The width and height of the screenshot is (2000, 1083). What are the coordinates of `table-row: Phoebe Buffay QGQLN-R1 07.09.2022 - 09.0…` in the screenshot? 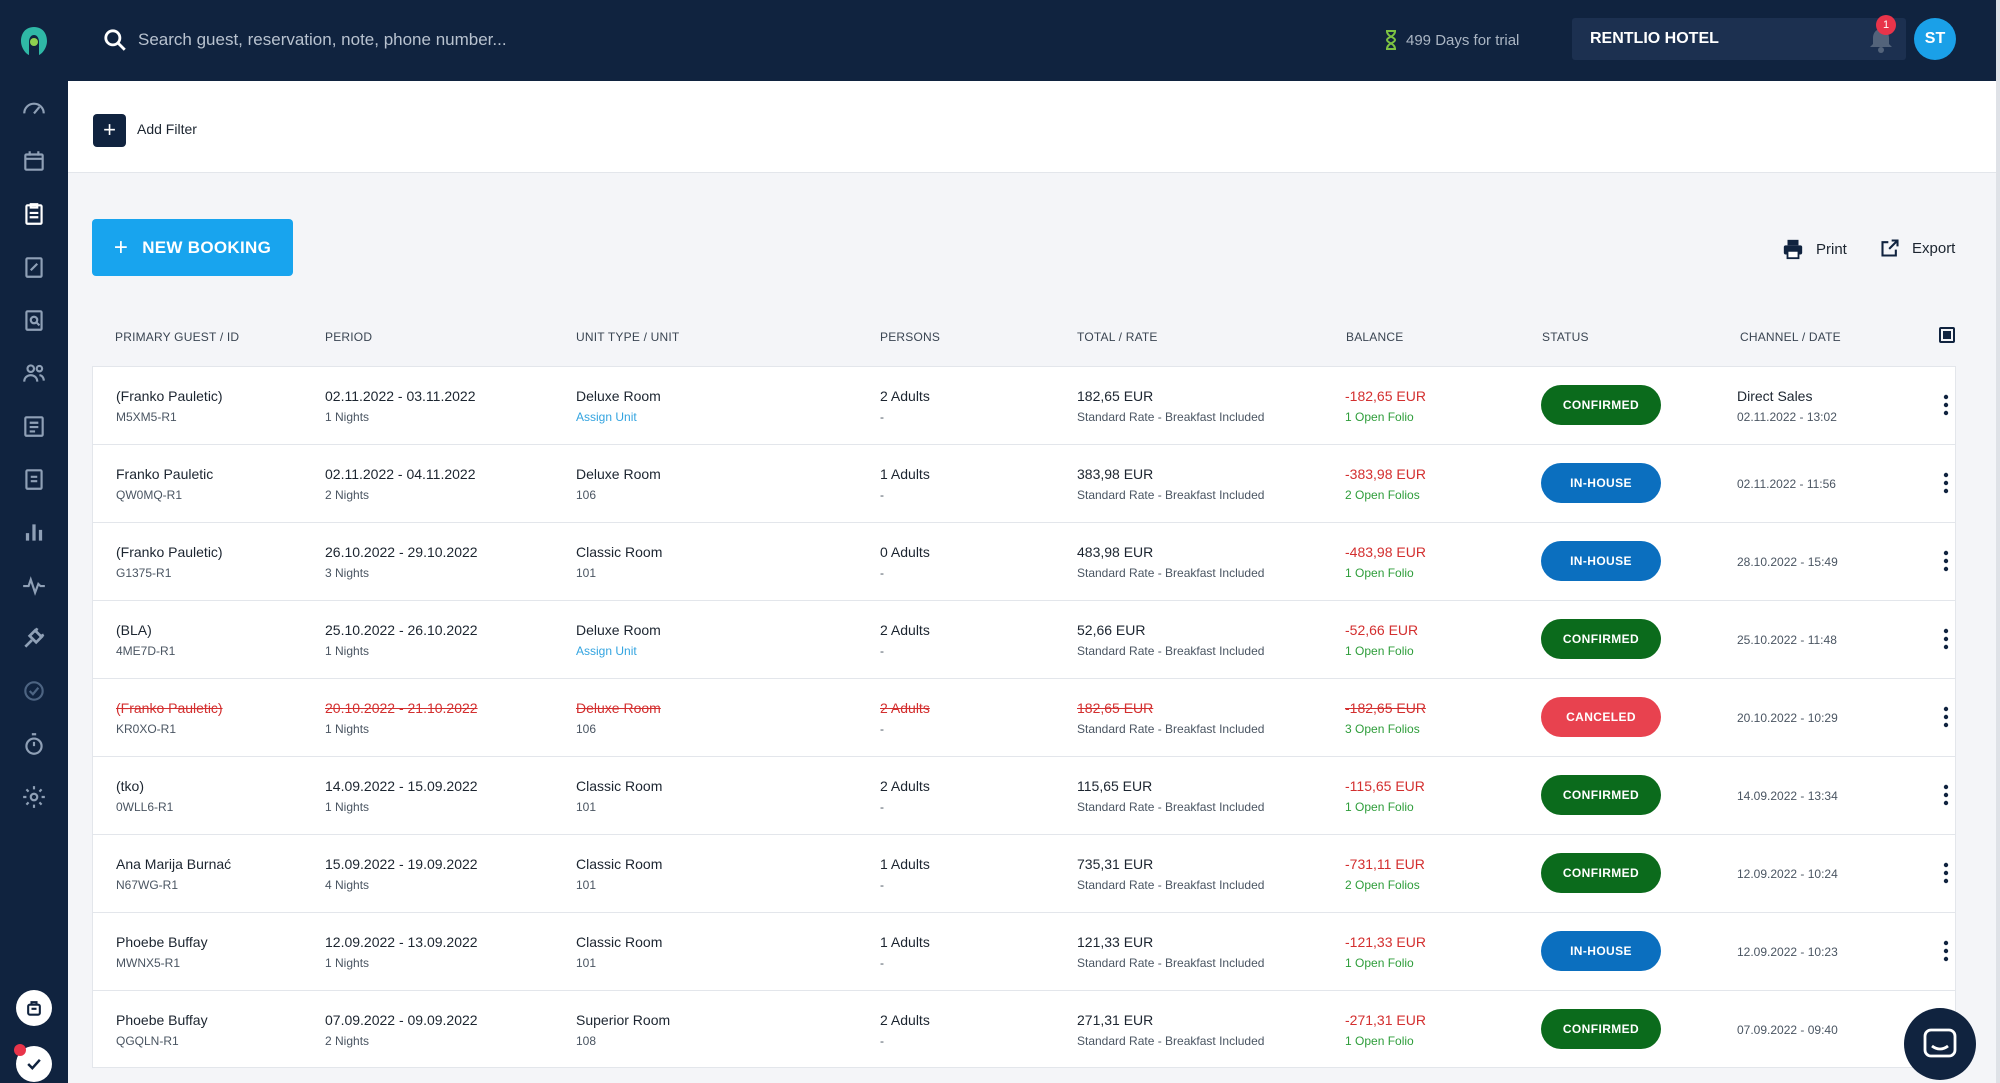 It's located at (1024, 1029).